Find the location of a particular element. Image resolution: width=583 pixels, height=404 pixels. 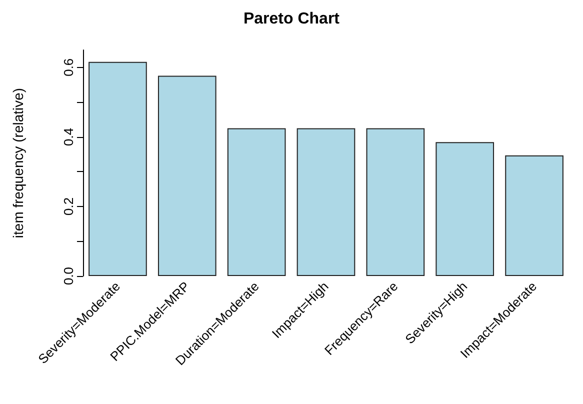

y-tick-label: 0.0 is located at coordinates (68, 276).